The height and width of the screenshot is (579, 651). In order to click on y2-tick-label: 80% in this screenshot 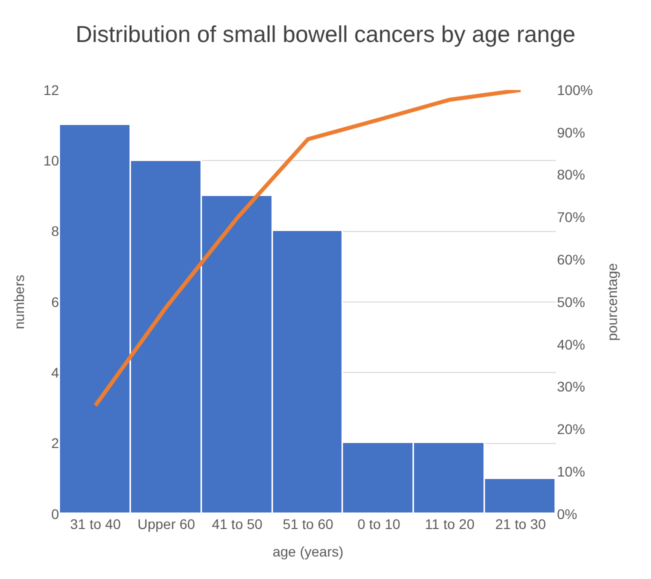, I will do `click(571, 174)`.